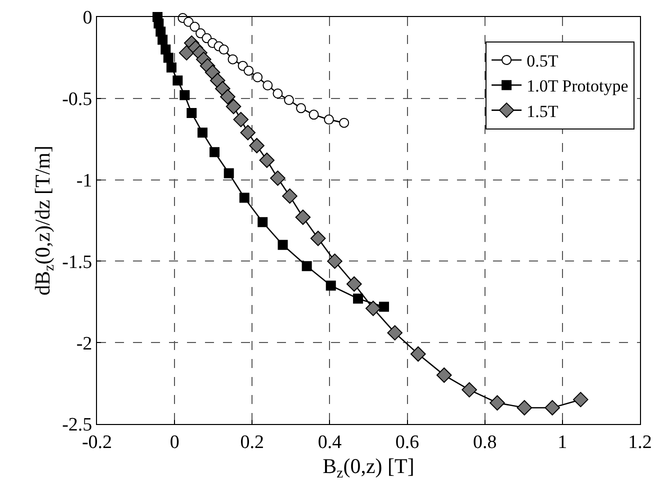 Image resolution: width=656 pixels, height=489 pixels. Describe the element at coordinates (252, 442) in the screenshot. I see `x-tick-label: 0.2` at that location.